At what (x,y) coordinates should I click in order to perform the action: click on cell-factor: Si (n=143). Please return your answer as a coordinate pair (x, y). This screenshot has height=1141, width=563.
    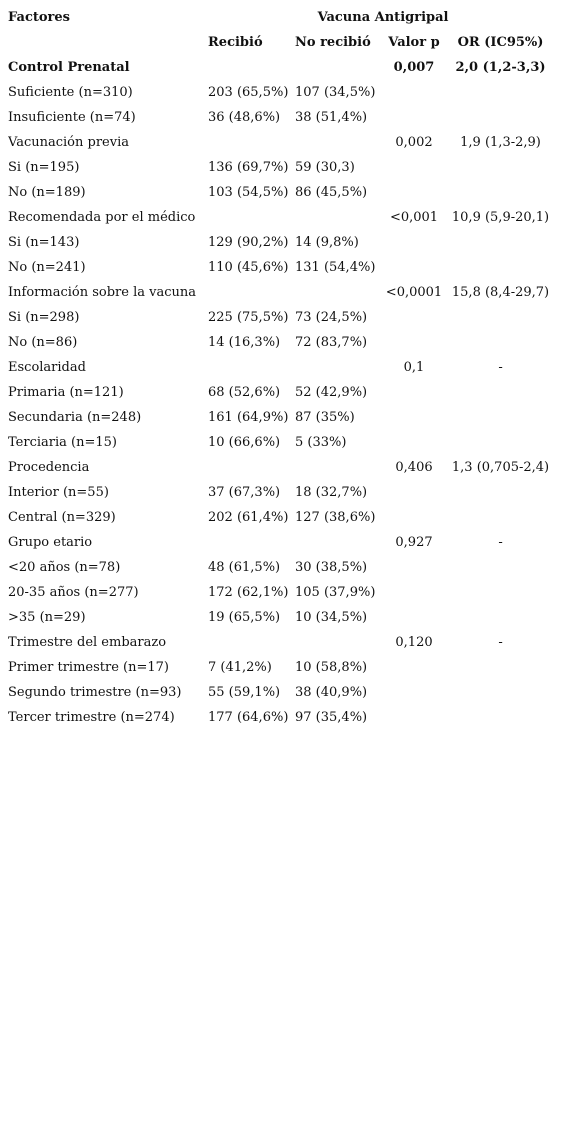
    Looking at the image, I should click on (44, 242).